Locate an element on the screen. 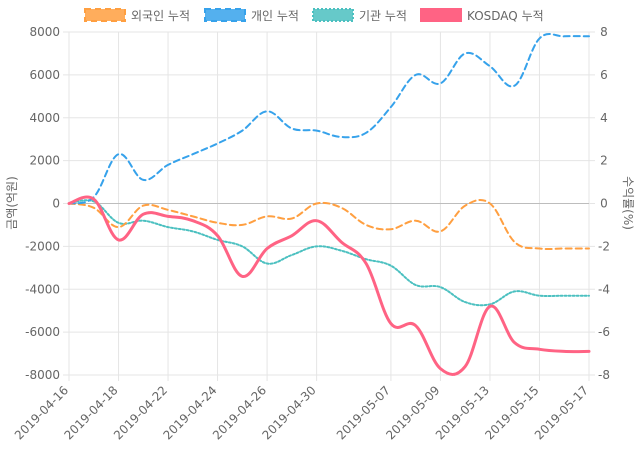  y2-tick-label: 2 is located at coordinates (604, 161).